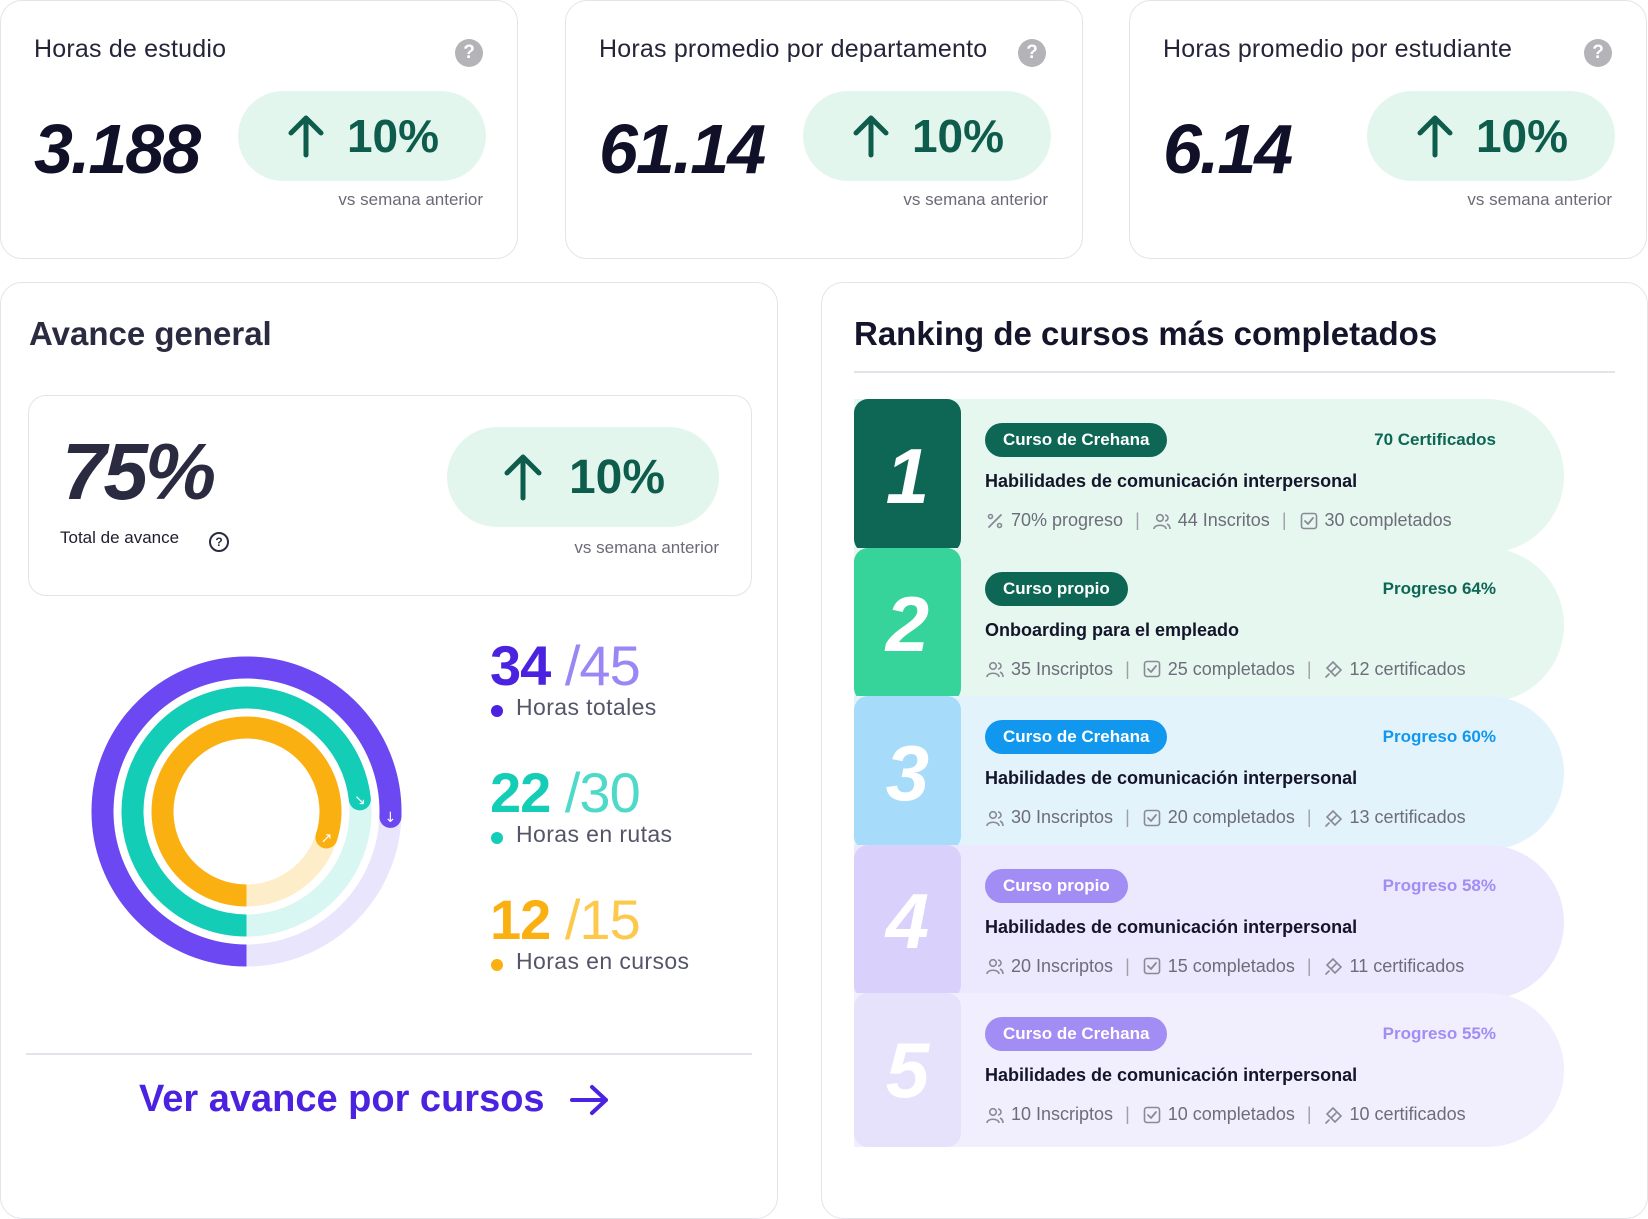  Describe the element at coordinates (120, 537) in the screenshot. I see `total-avance-label: Total de avance` at that location.